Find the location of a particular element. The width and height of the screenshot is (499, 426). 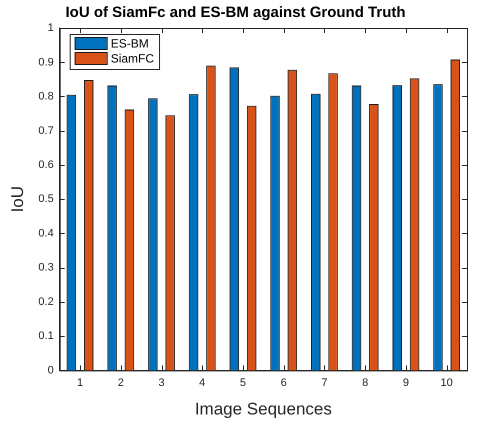

legend-label: SiamFC is located at coordinates (132, 58).